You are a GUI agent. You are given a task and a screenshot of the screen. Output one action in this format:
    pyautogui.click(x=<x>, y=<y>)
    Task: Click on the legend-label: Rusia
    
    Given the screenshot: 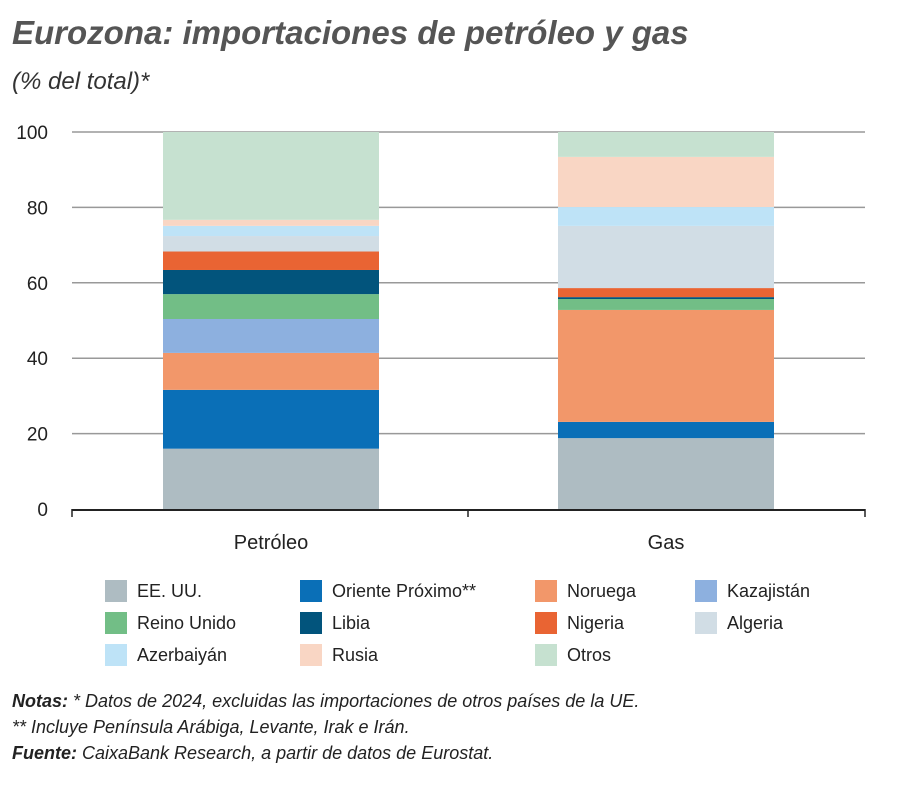 What is the action you would take?
    pyautogui.click(x=355, y=654)
    